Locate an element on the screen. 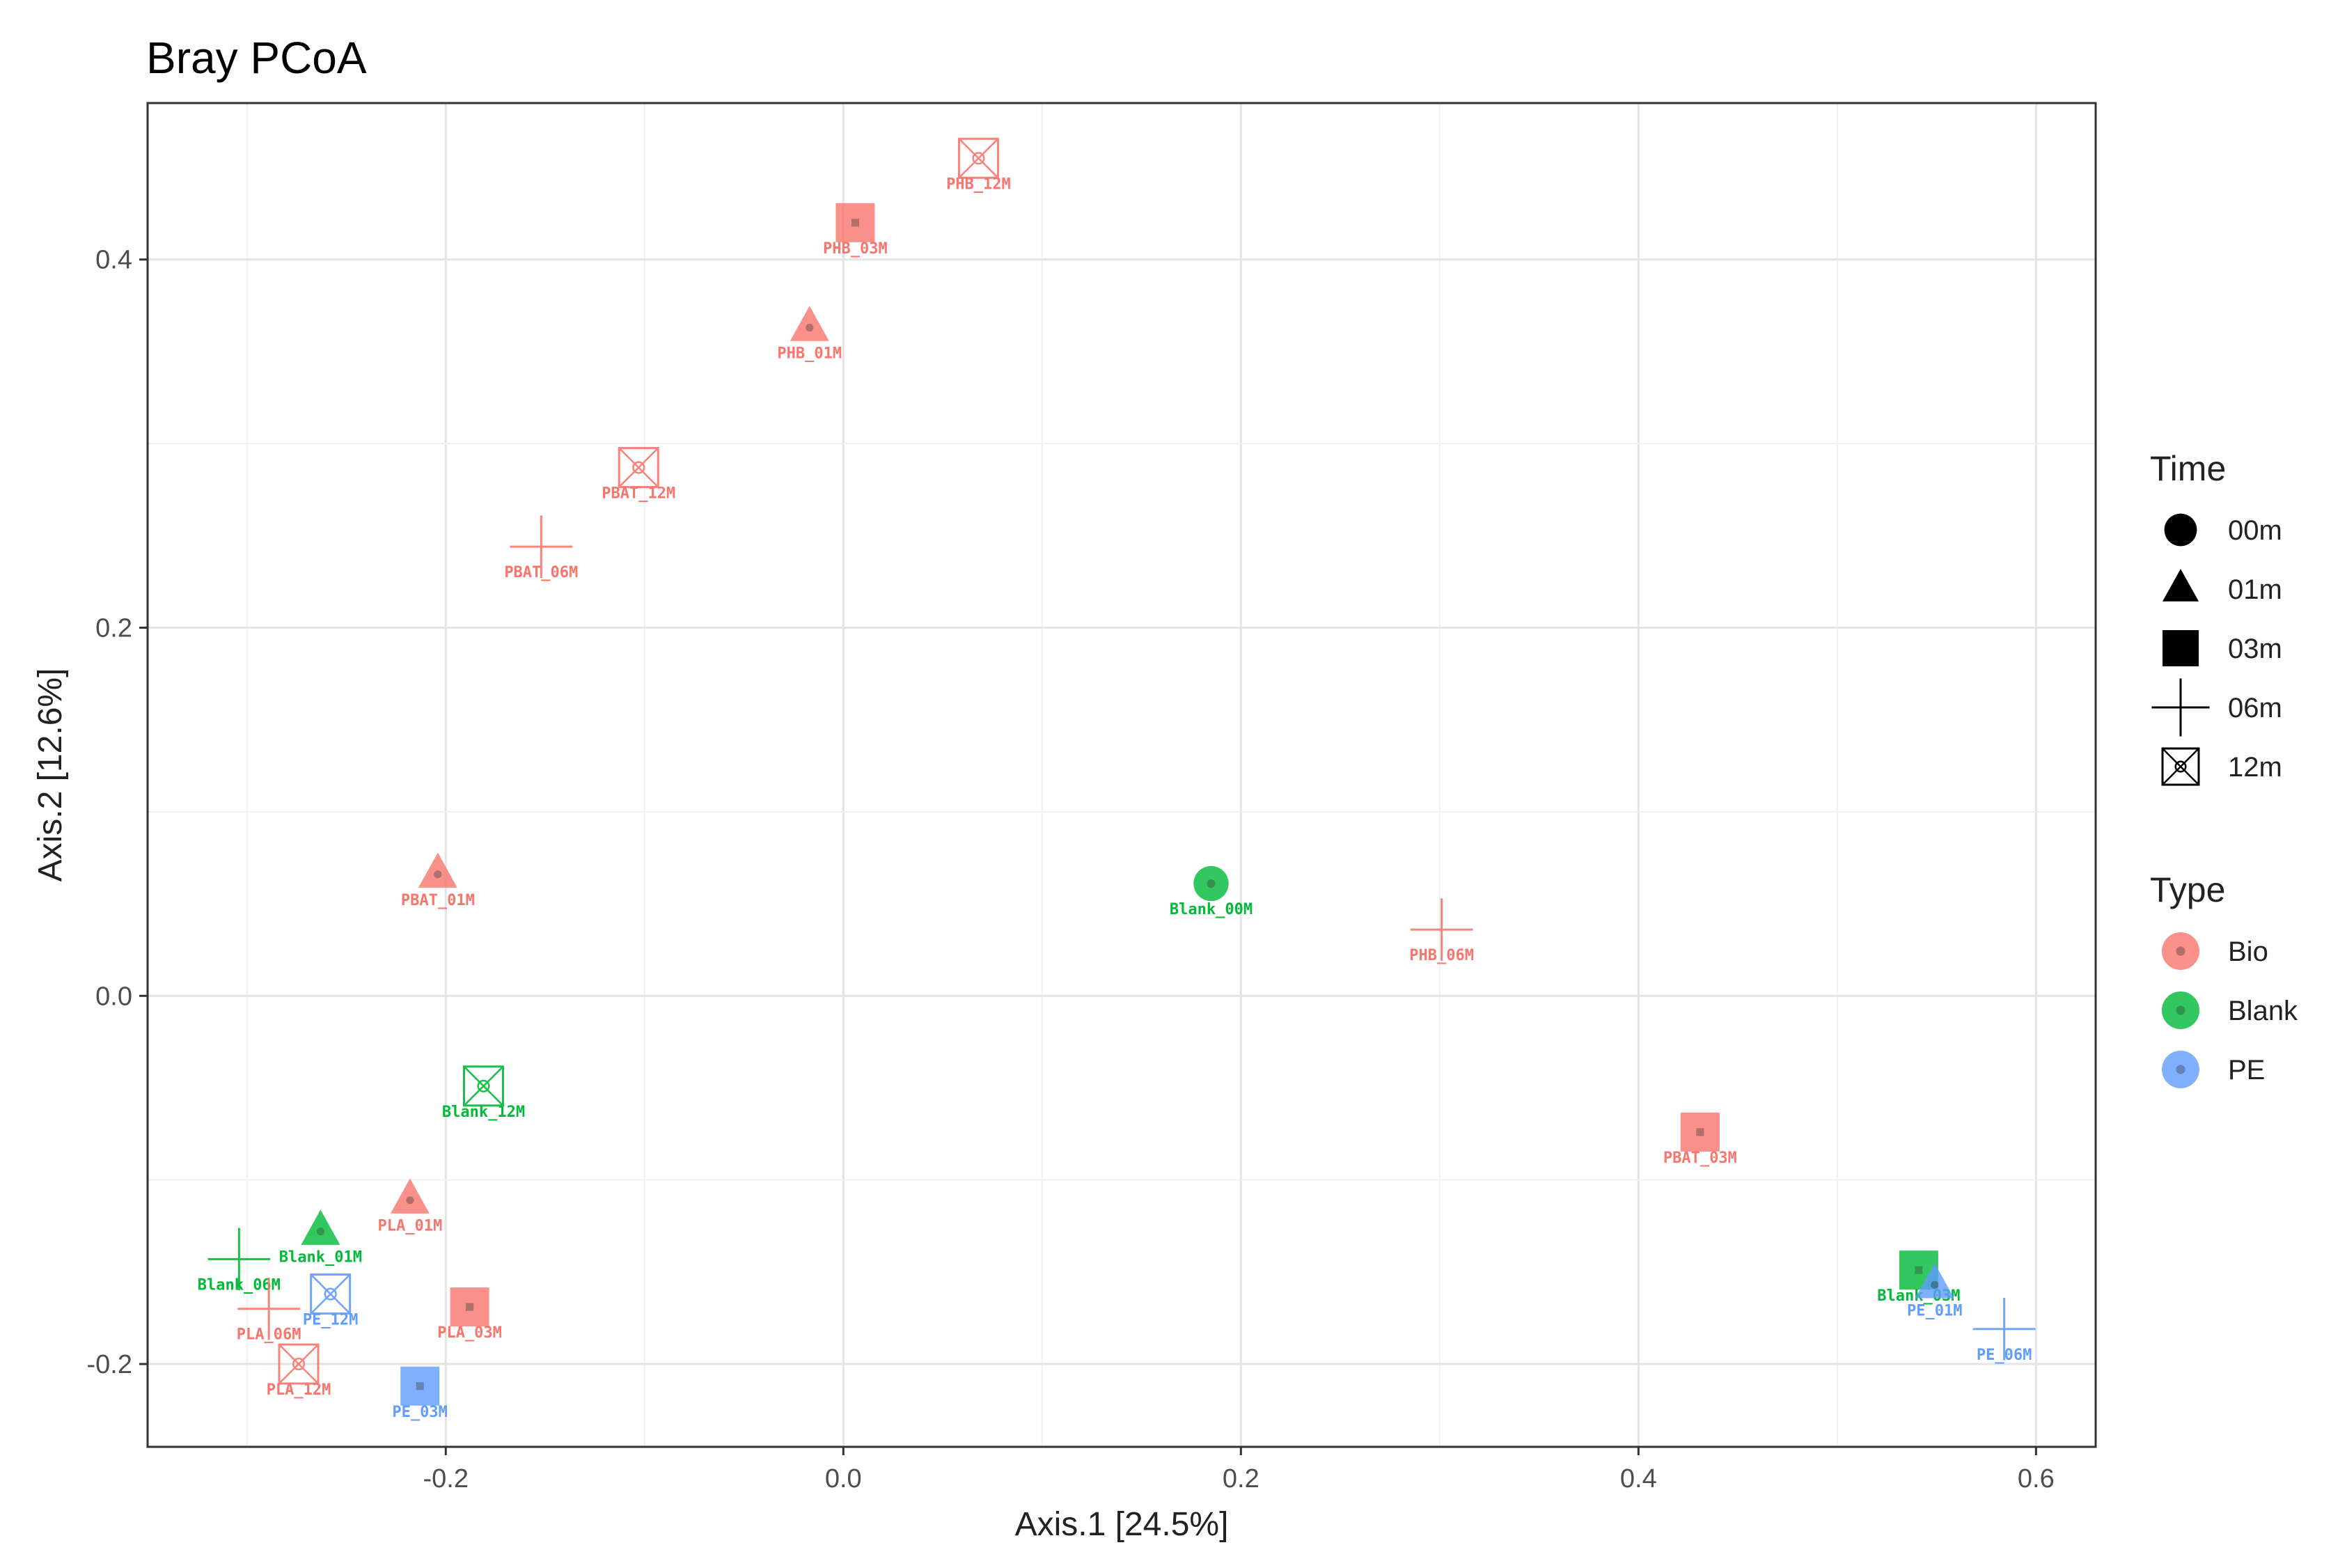 The image size is (2331, 1568). point-PBAT_12M is located at coordinates (638, 467).